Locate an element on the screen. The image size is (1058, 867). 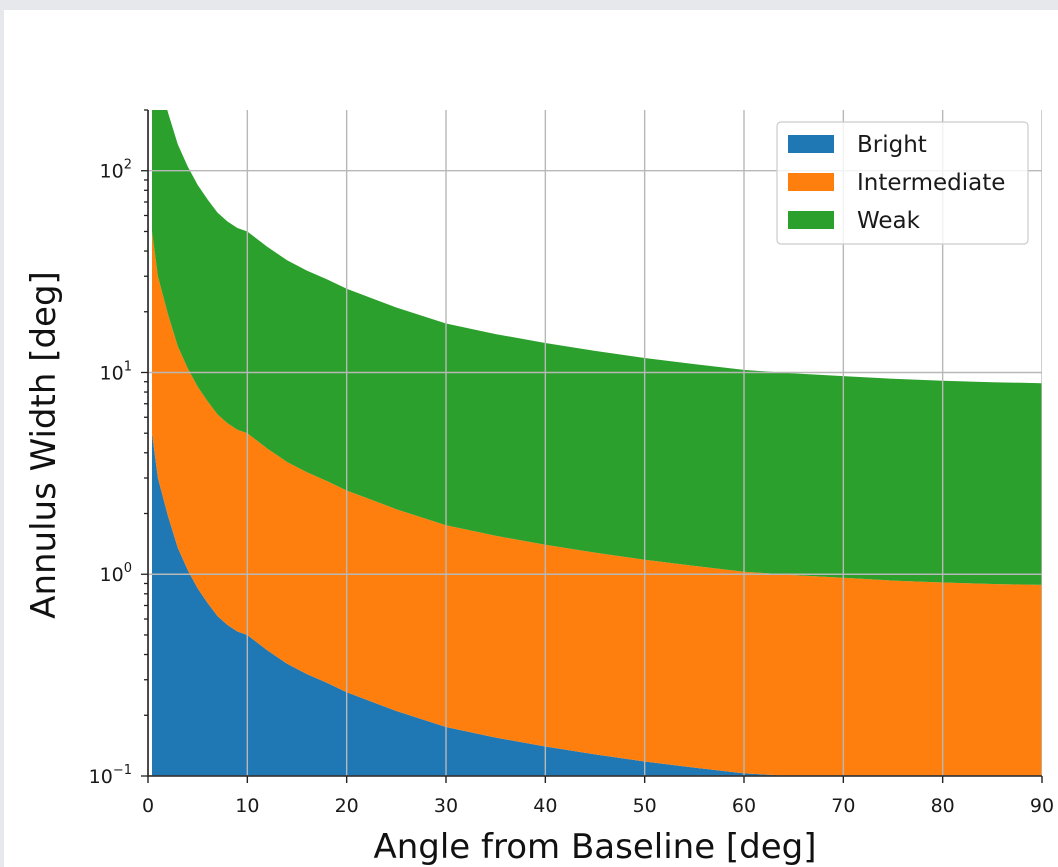
x-tick-label: 70 is located at coordinates (843, 806).